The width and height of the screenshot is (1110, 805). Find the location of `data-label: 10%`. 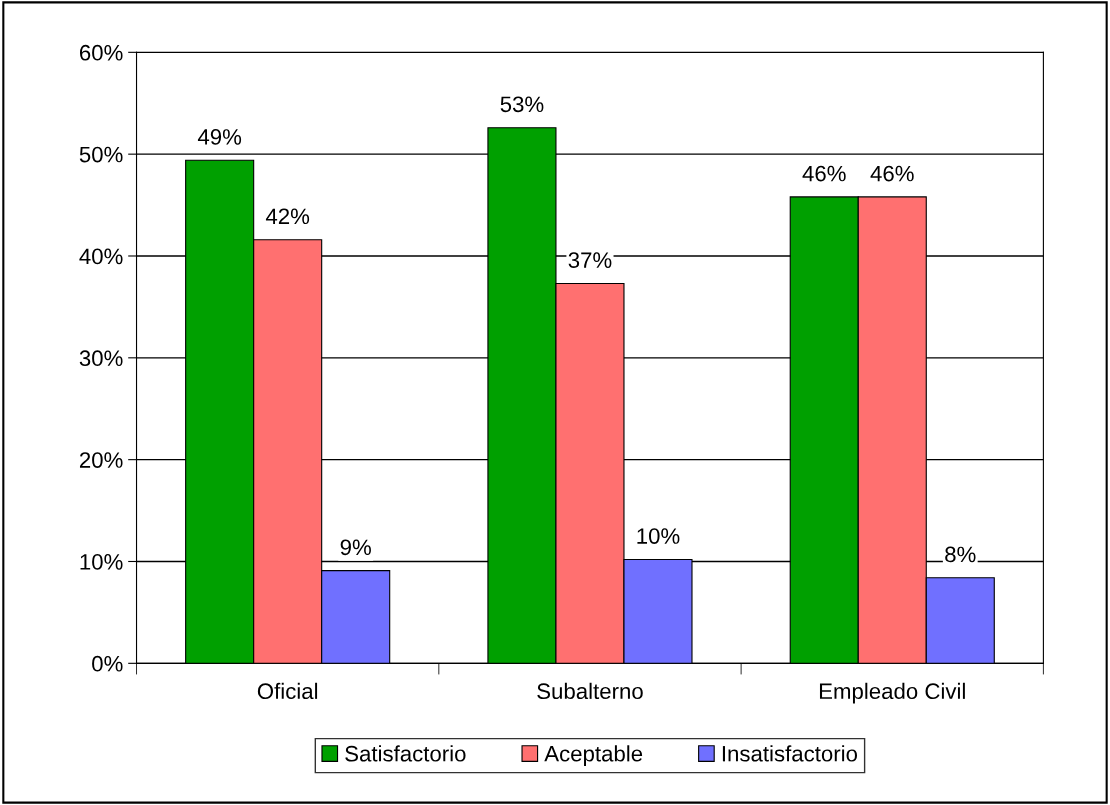

data-label: 10% is located at coordinates (658, 536).